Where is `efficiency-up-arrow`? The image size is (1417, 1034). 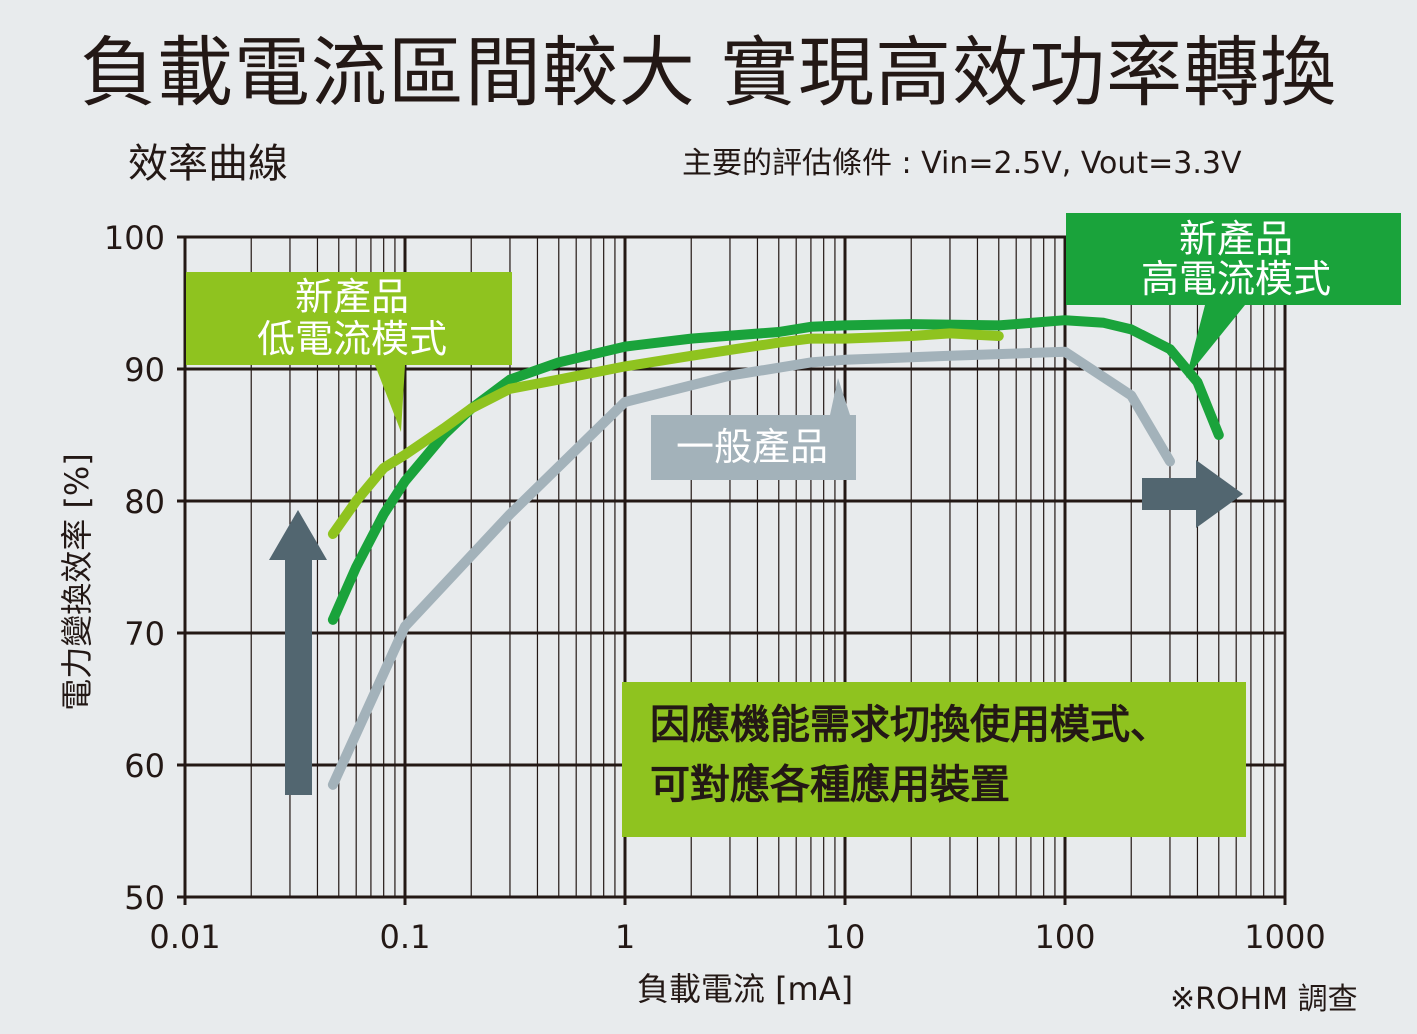
efficiency-up-arrow is located at coordinates (298, 652).